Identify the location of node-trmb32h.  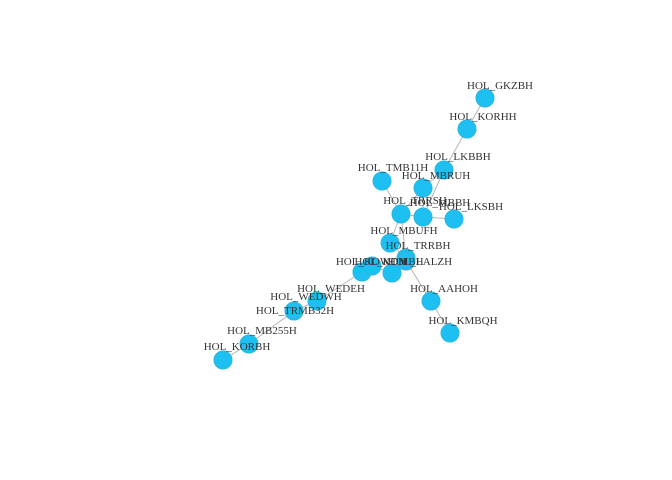
(294, 311).